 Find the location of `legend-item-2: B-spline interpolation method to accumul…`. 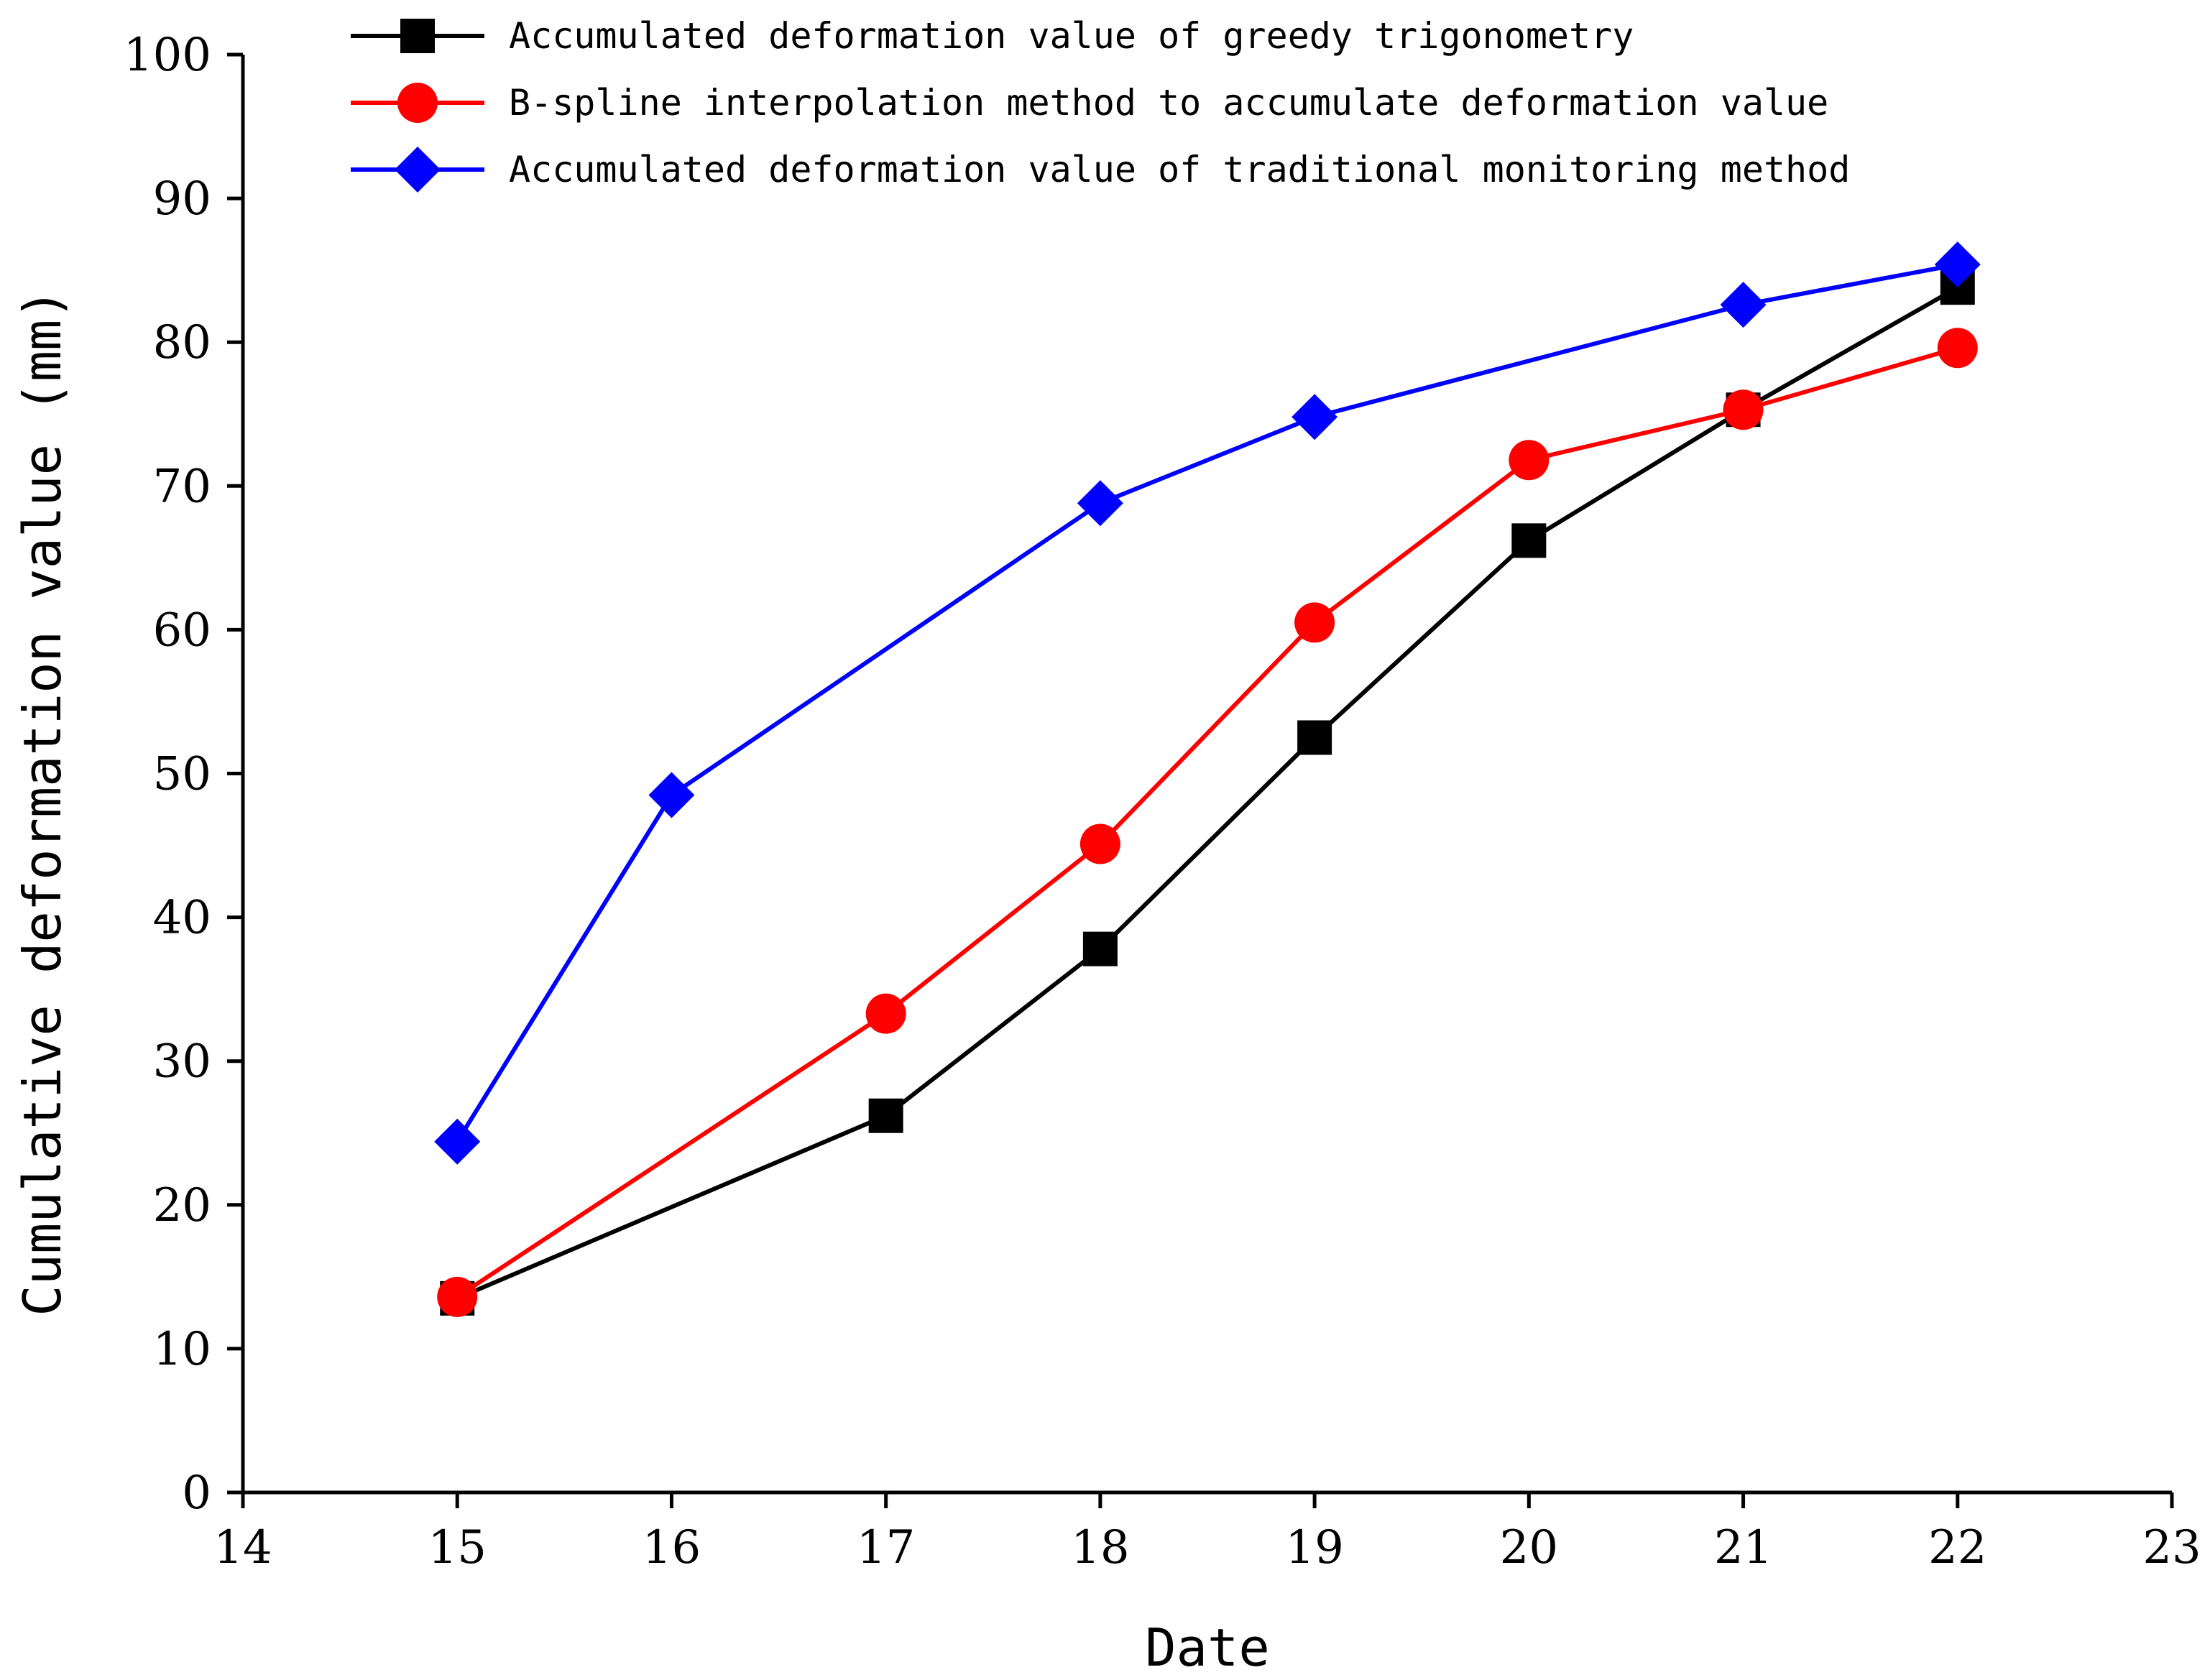

legend-item-2: B-spline interpolation method to accumul… is located at coordinates (1089, 103).